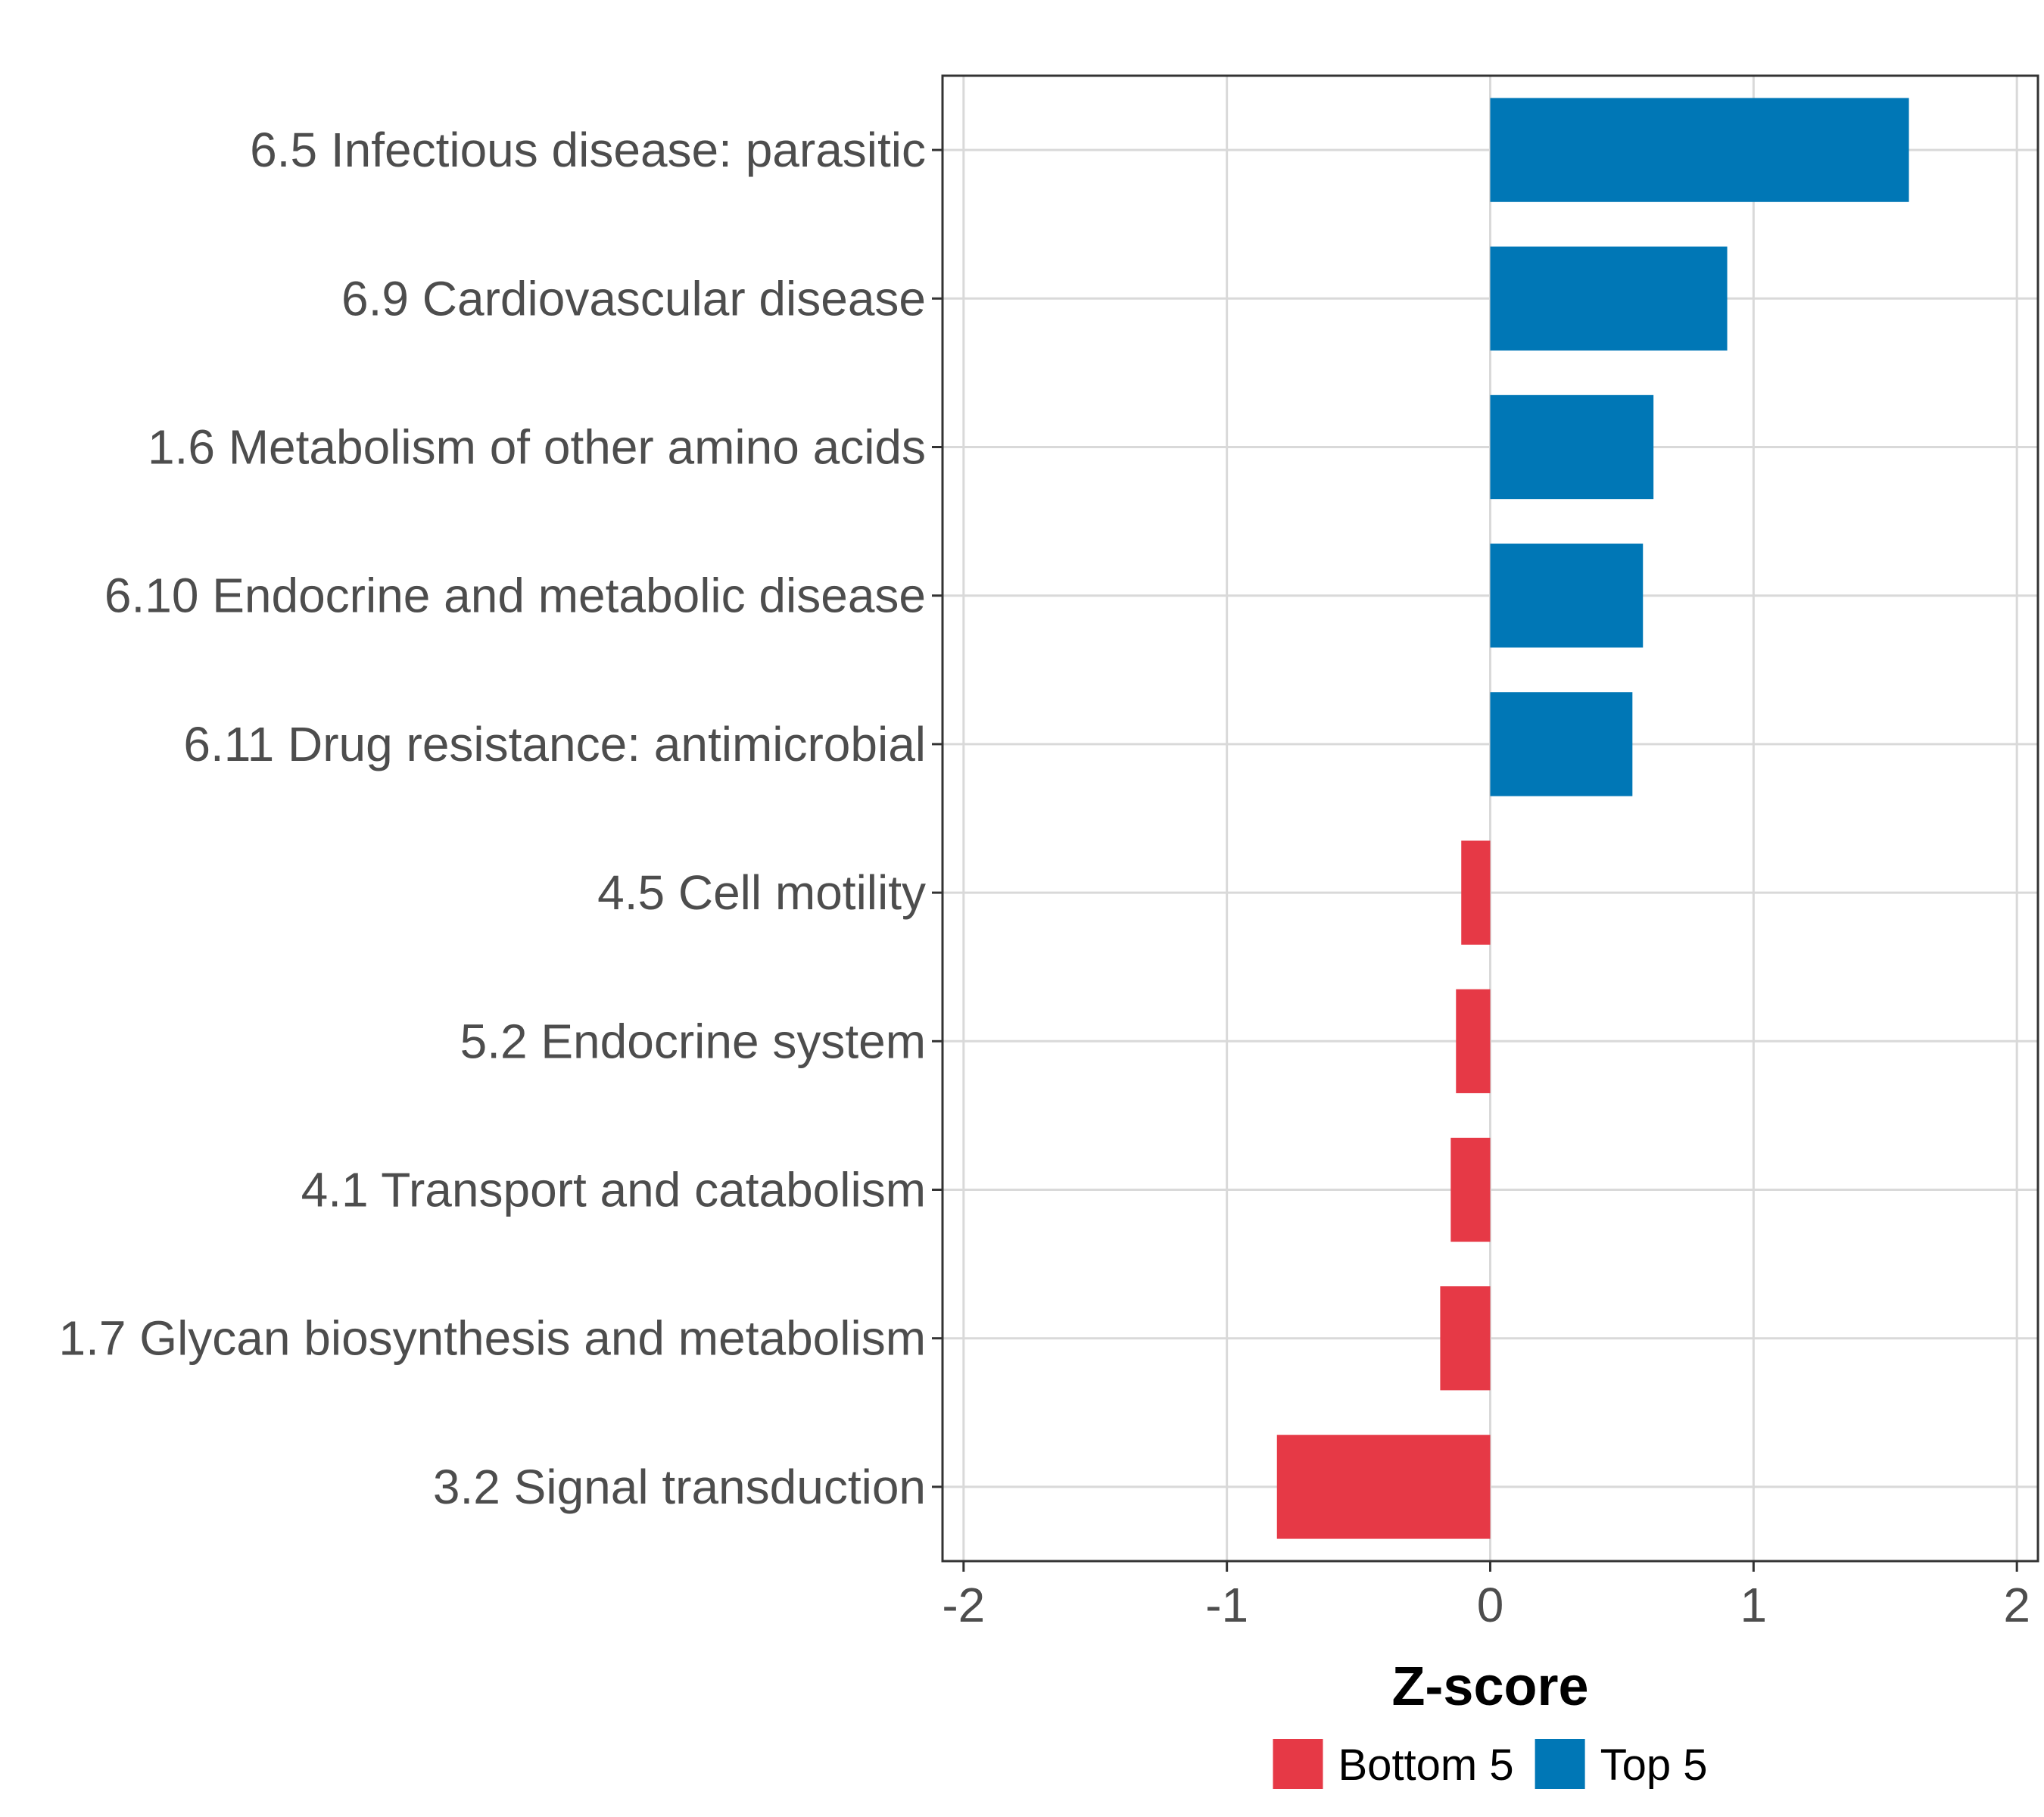 Image resolution: width=2044 pixels, height=1817 pixels. Describe the element at coordinates (761, 892) in the screenshot. I see `category-label: 4.5 Cell motility` at that location.